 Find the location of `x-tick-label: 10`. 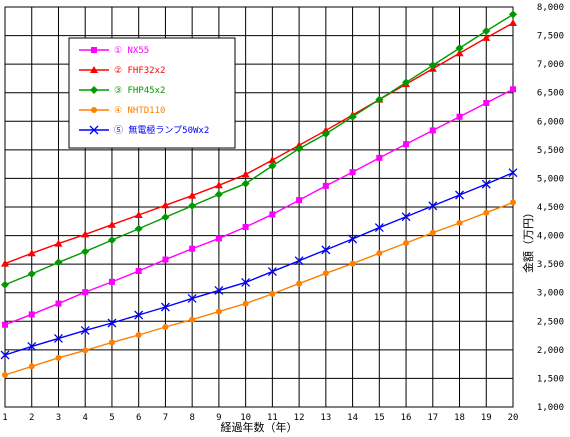

x-tick-label: 10 is located at coordinates (245, 418).